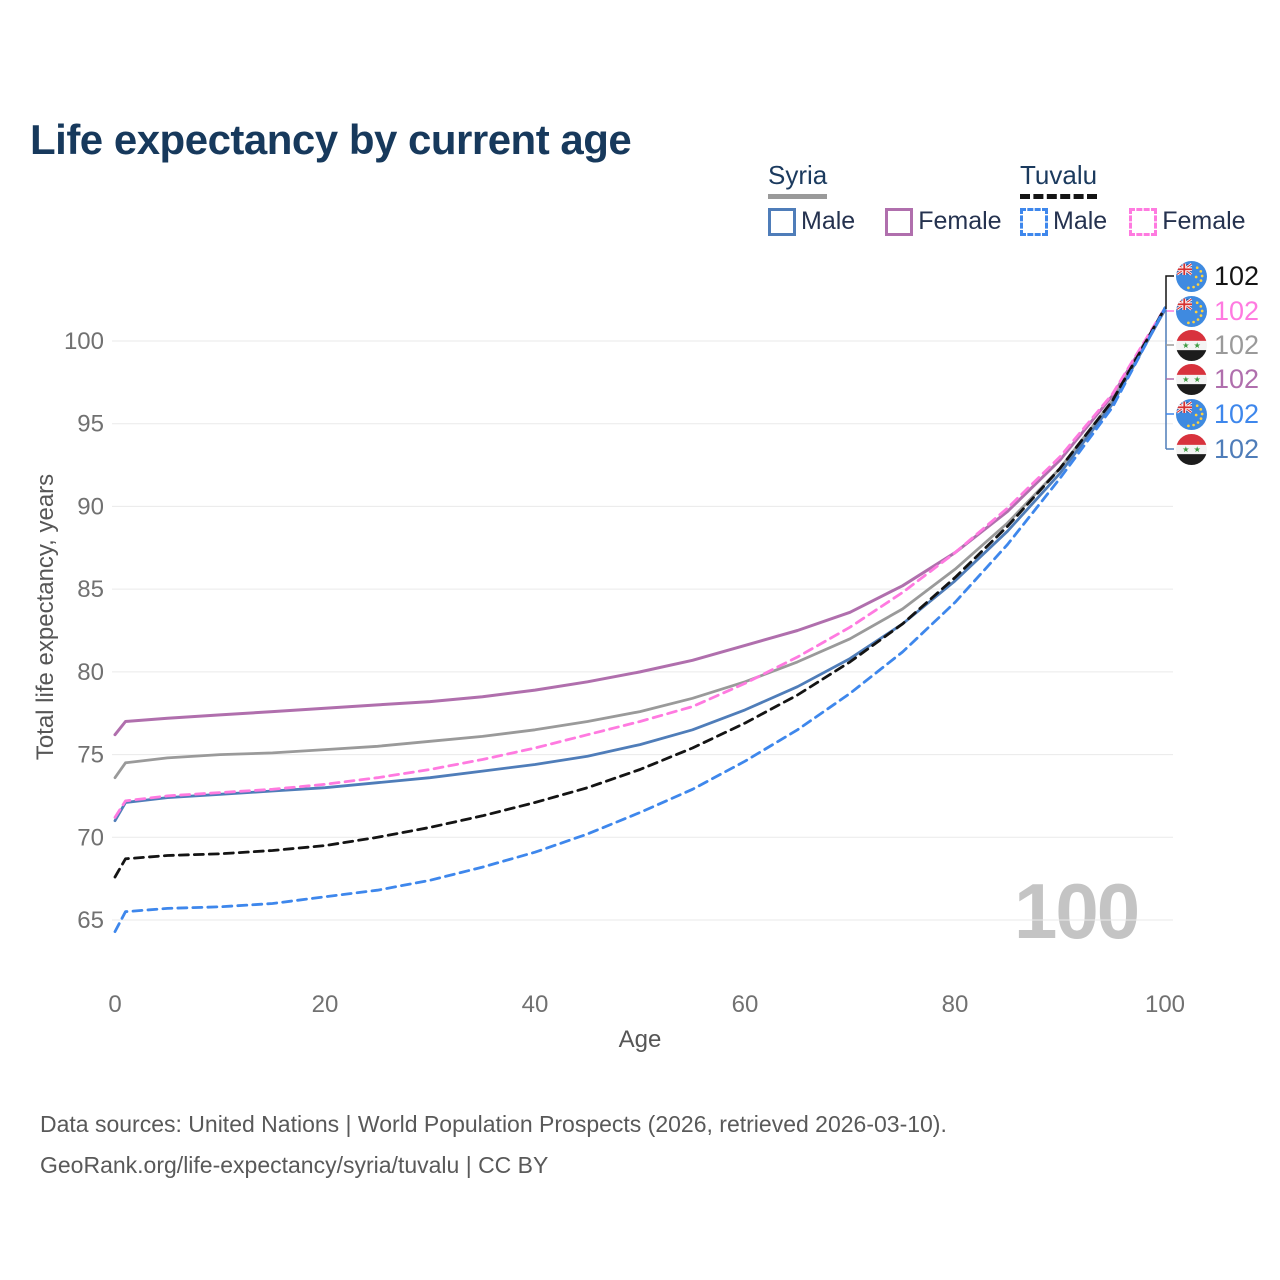 The height and width of the screenshot is (1280, 1280). What do you see at coordinates (955, 1004) in the screenshot?
I see `x-tick-label: 80` at bounding box center [955, 1004].